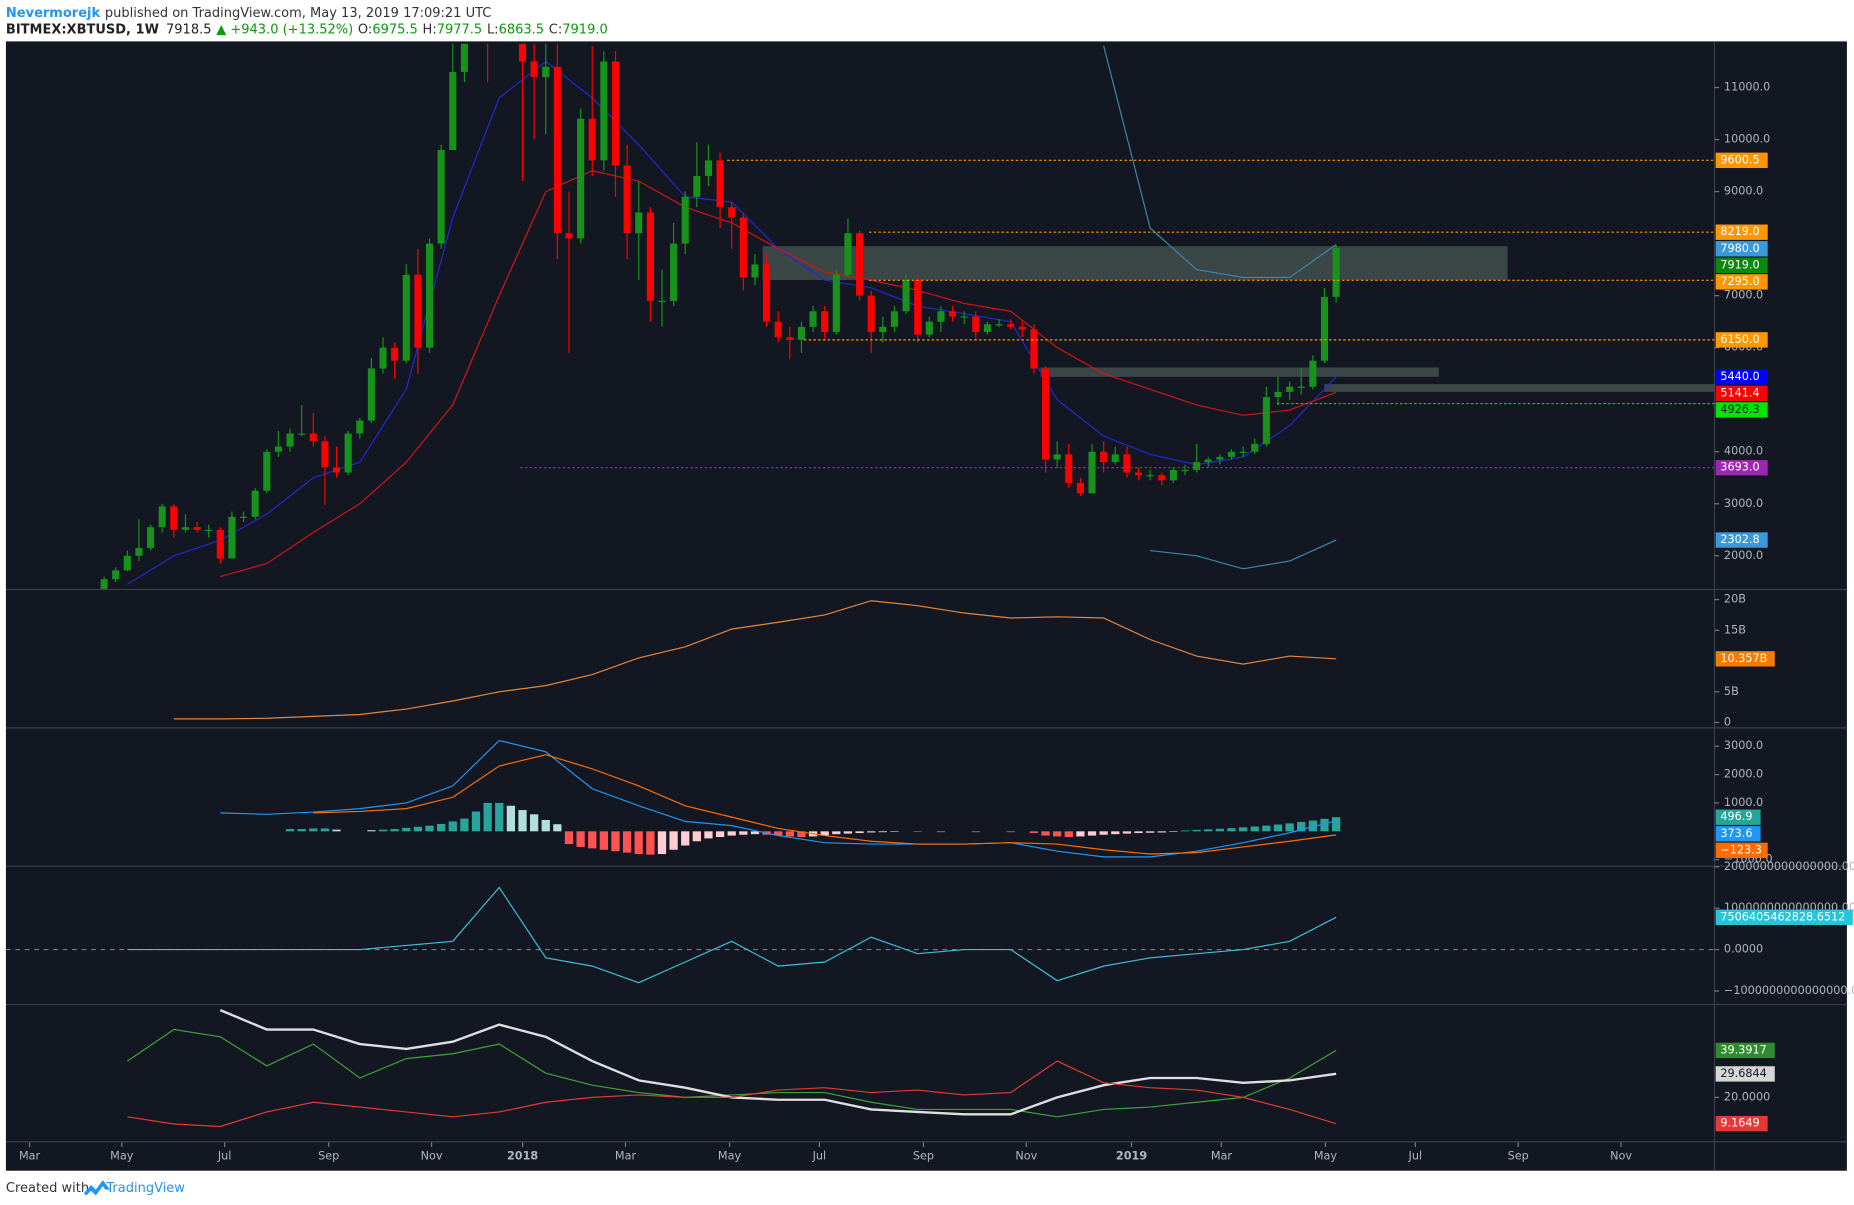 Image resolution: width=1854 pixels, height=1205 pixels. I want to click on price-tag-label: 3693.0, so click(1739, 467).